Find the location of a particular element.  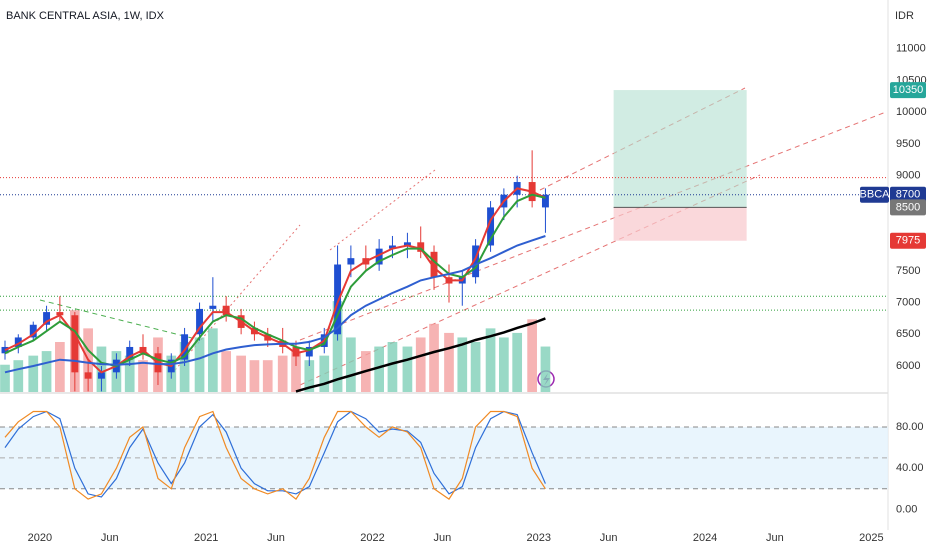

last-price-tag-bg is located at coordinates (908, 194).